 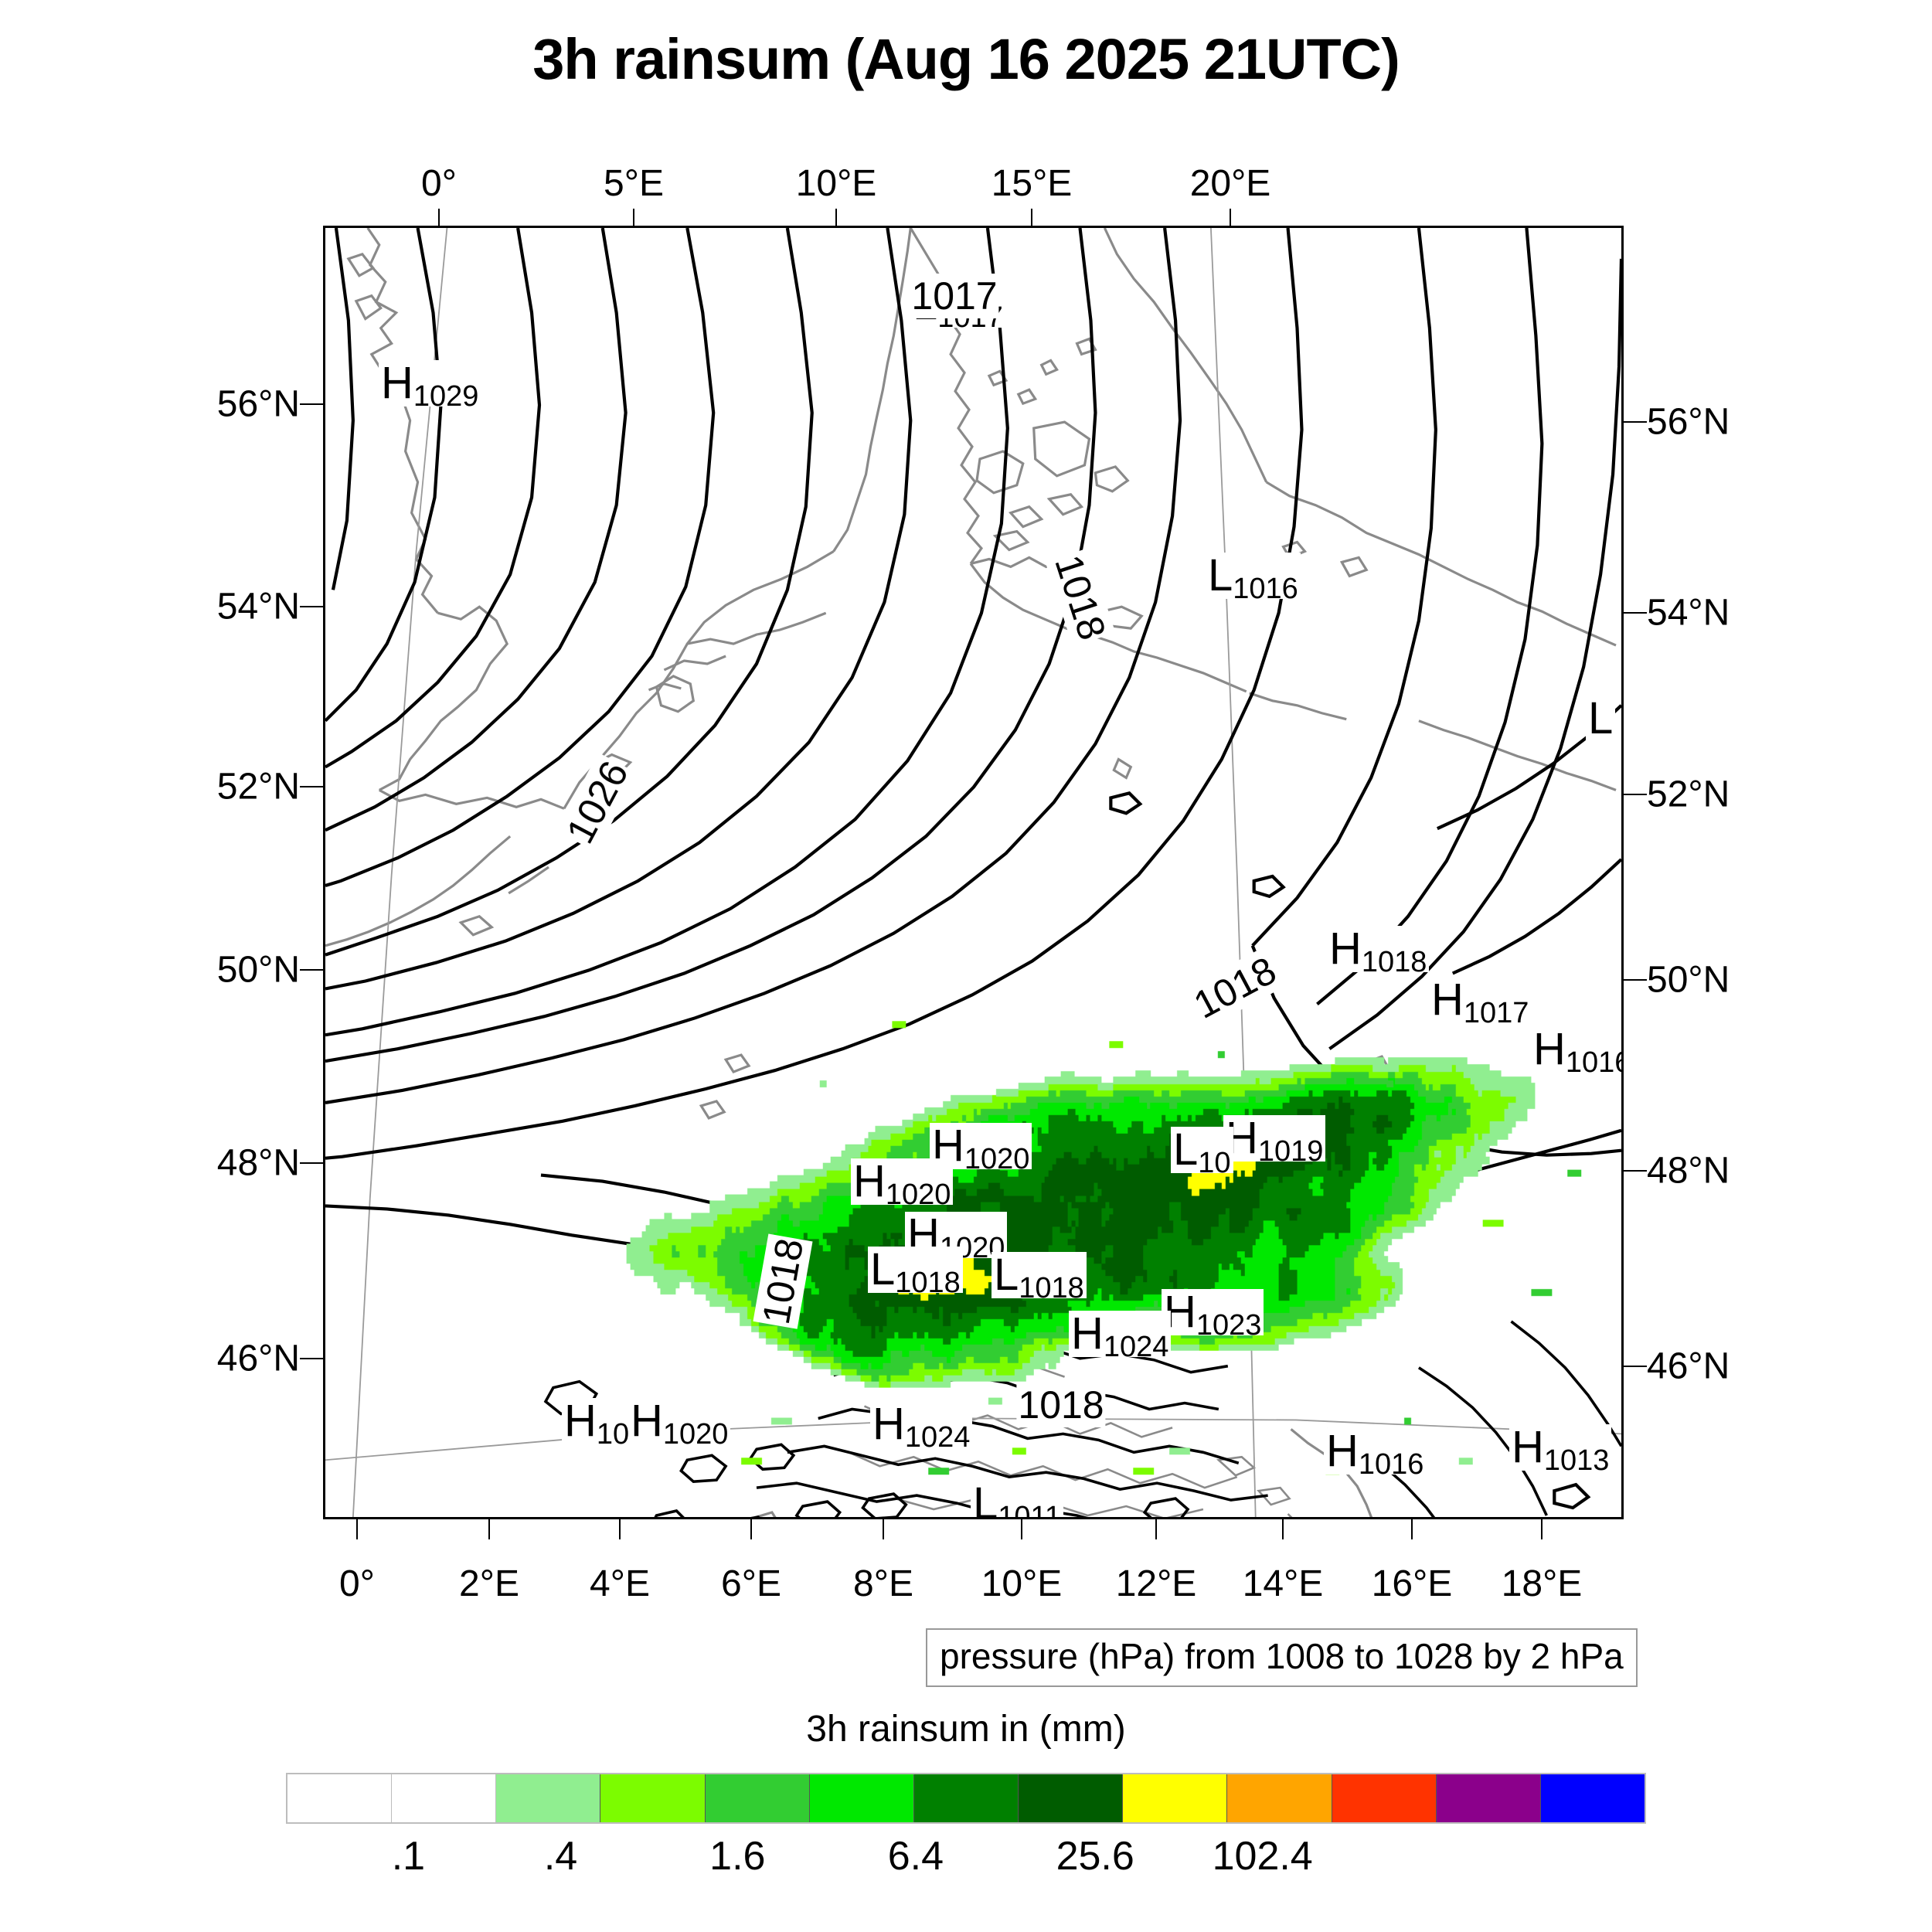 I want to click on pressure-marker-low-3: L, so click(x=1601, y=719).